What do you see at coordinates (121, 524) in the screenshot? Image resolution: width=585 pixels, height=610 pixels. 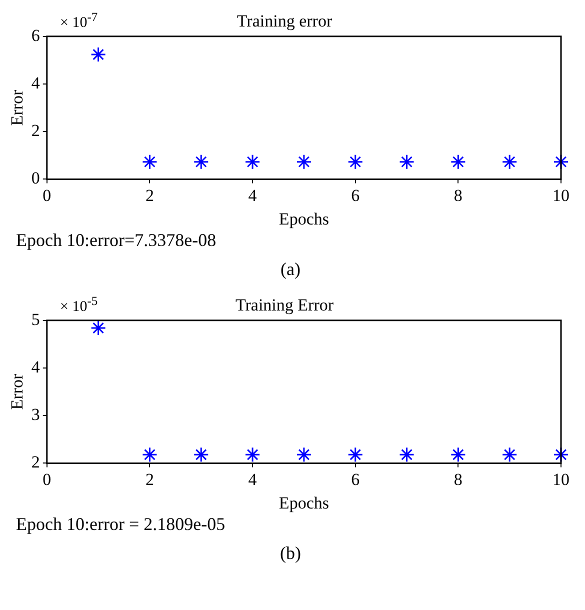 I see `text: Epoch 10:error = 2.1809e-05` at bounding box center [121, 524].